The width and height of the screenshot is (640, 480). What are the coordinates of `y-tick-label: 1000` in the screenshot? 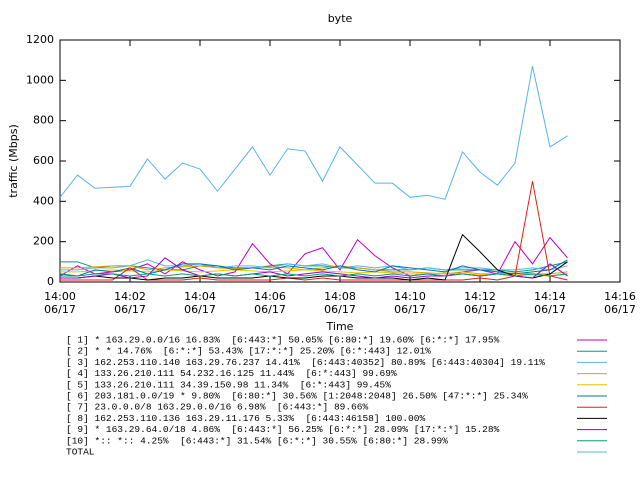 It's located at (40, 79).